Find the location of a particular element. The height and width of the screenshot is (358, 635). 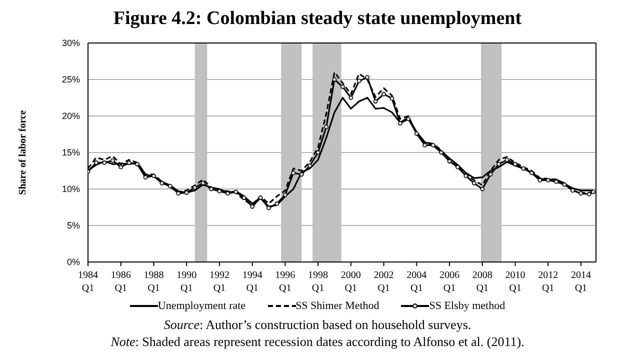

x-tick-label: 1998 Q1 is located at coordinates (318, 282).